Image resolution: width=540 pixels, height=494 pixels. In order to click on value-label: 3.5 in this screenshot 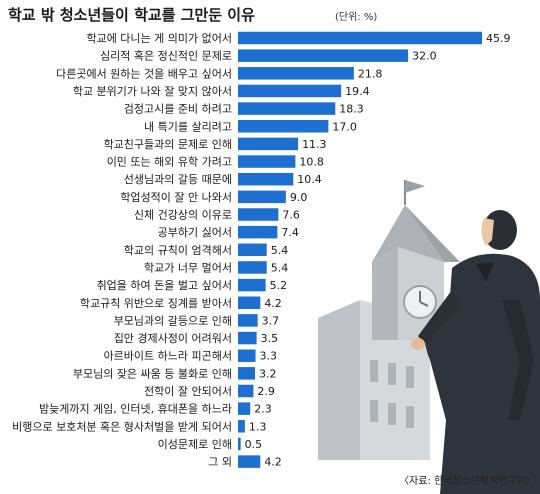, I will do `click(270, 338)`.